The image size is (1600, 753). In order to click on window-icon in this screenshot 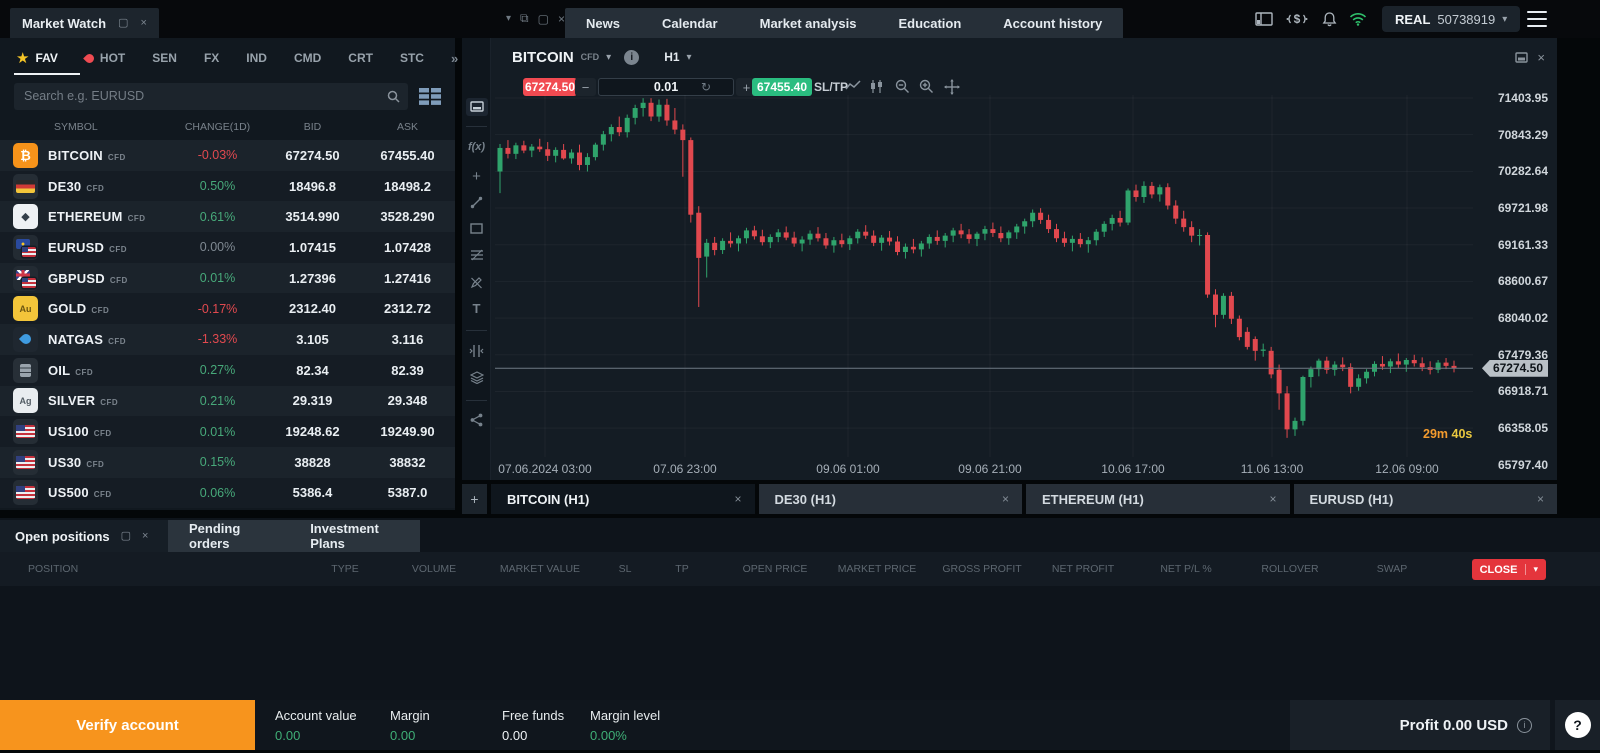, I will do `click(1522, 57)`.